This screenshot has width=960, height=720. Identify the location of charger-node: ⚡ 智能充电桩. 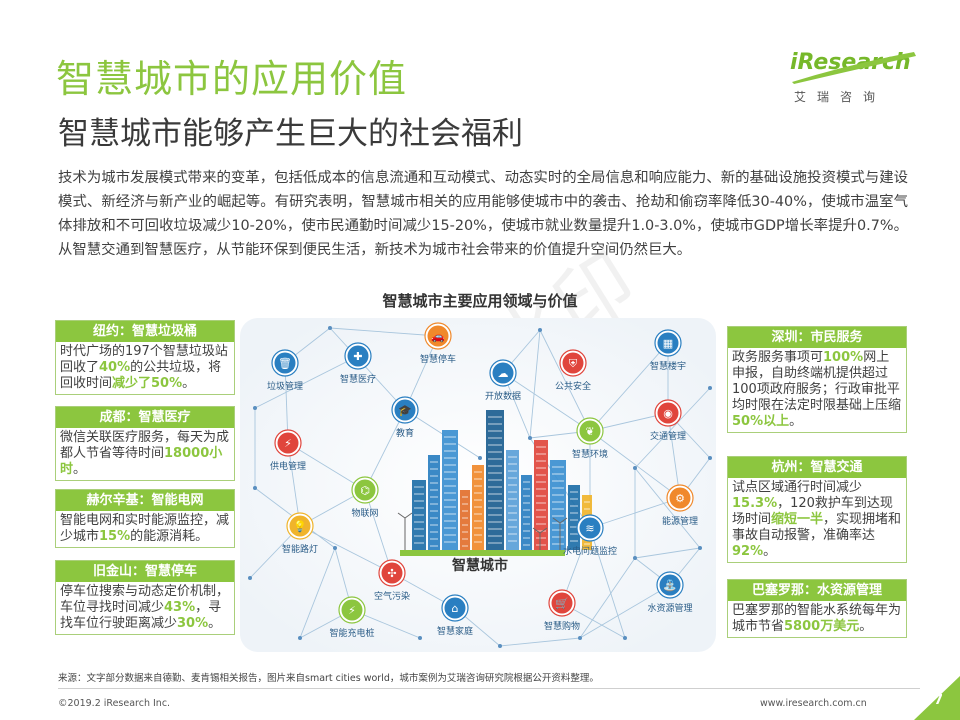
(352, 617).